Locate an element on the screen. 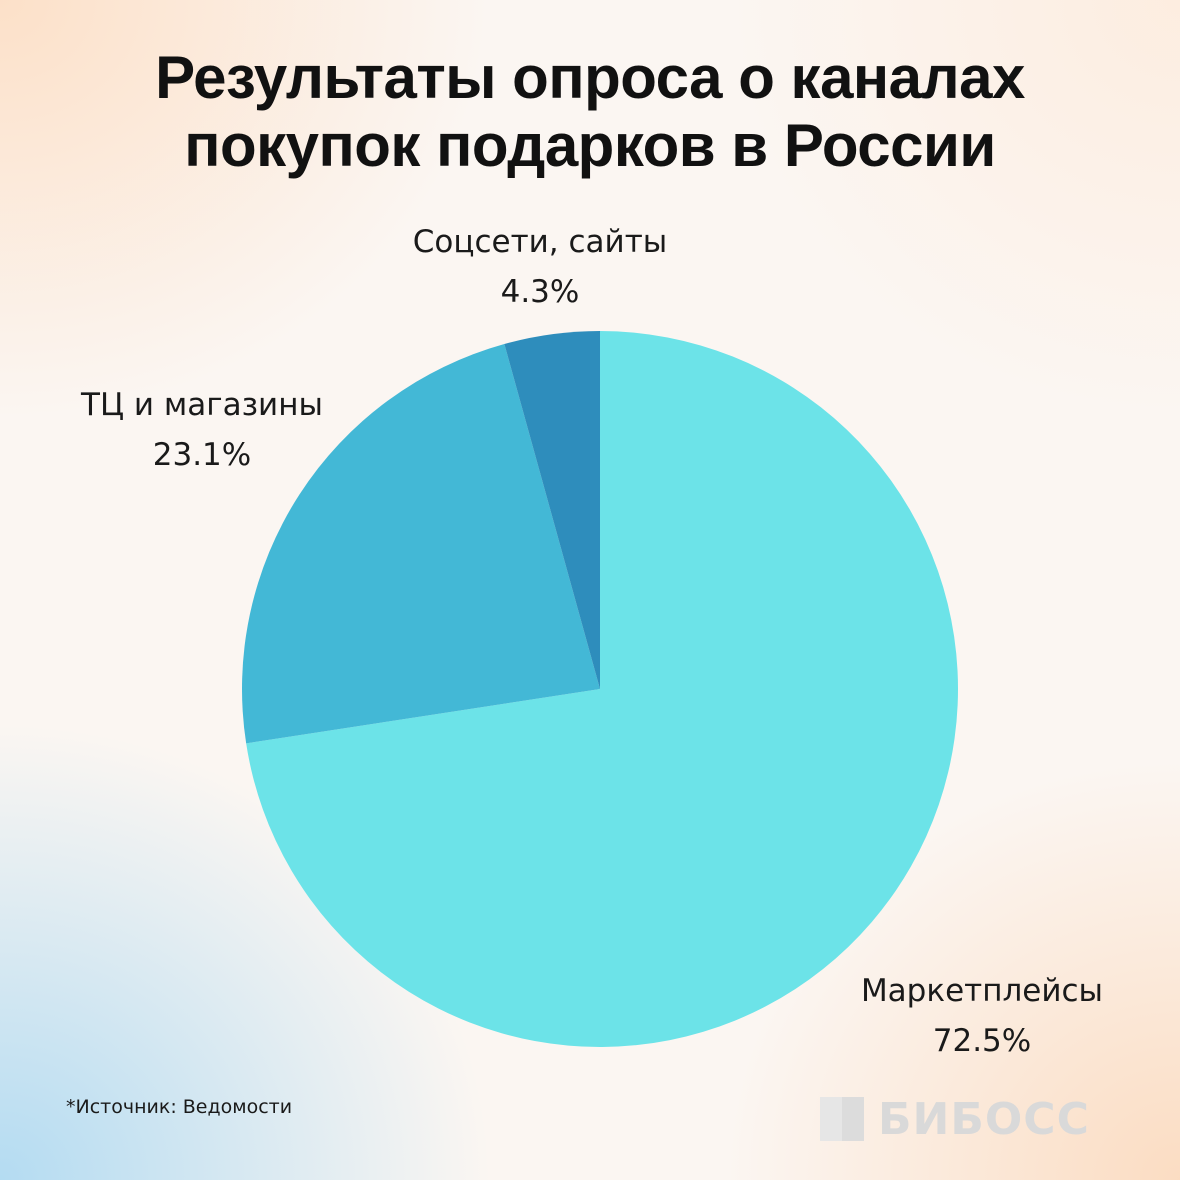 This screenshot has width=1180, height=1180. slice-value: 4.3% is located at coordinates (540, 292).